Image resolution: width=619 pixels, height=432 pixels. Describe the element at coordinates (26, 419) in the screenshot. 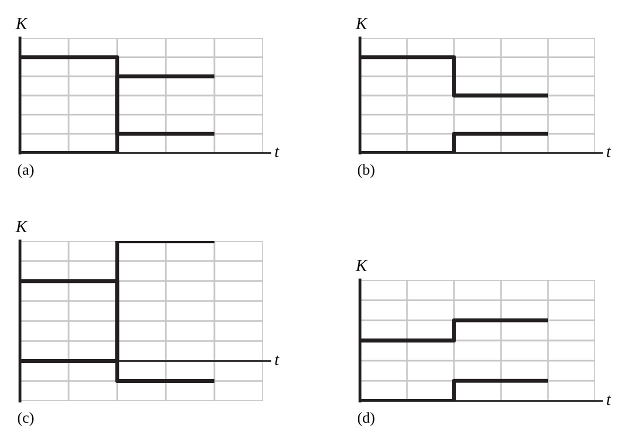

I see `text: (c)` at that location.